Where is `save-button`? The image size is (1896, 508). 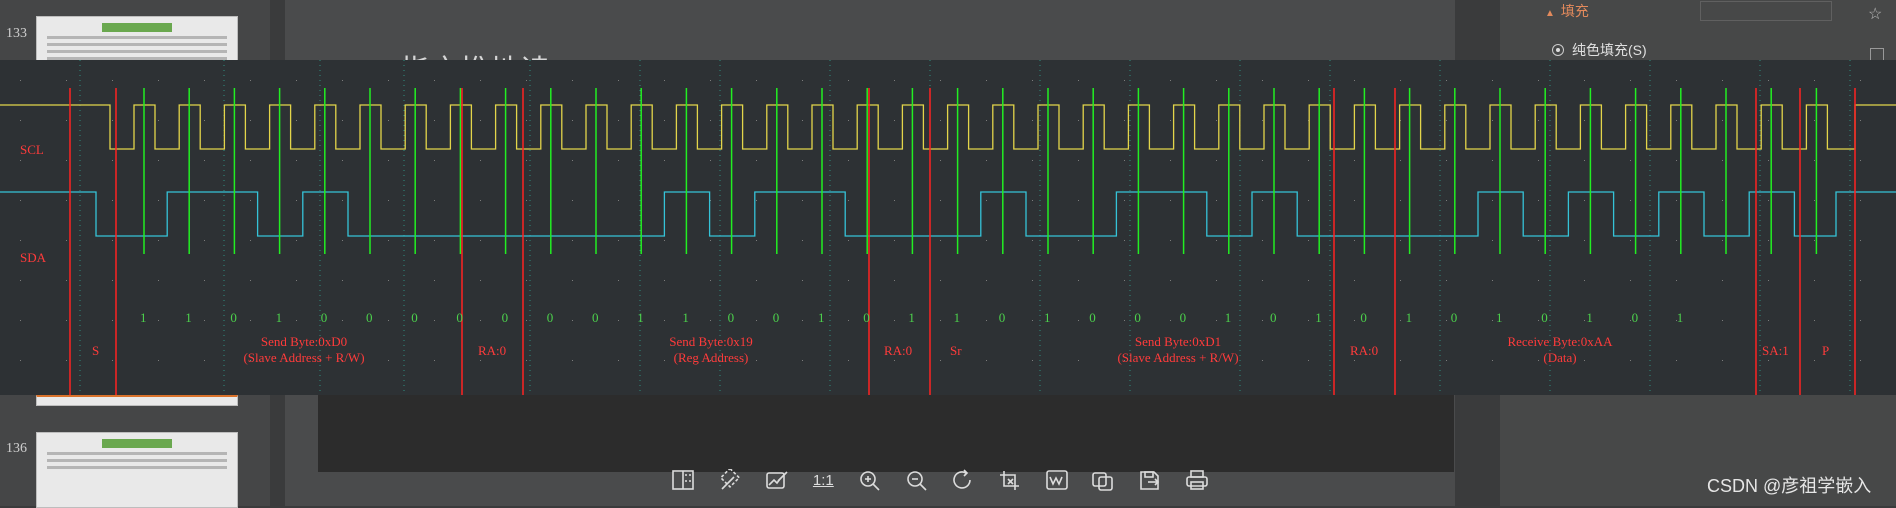 save-button is located at coordinates (1150, 480).